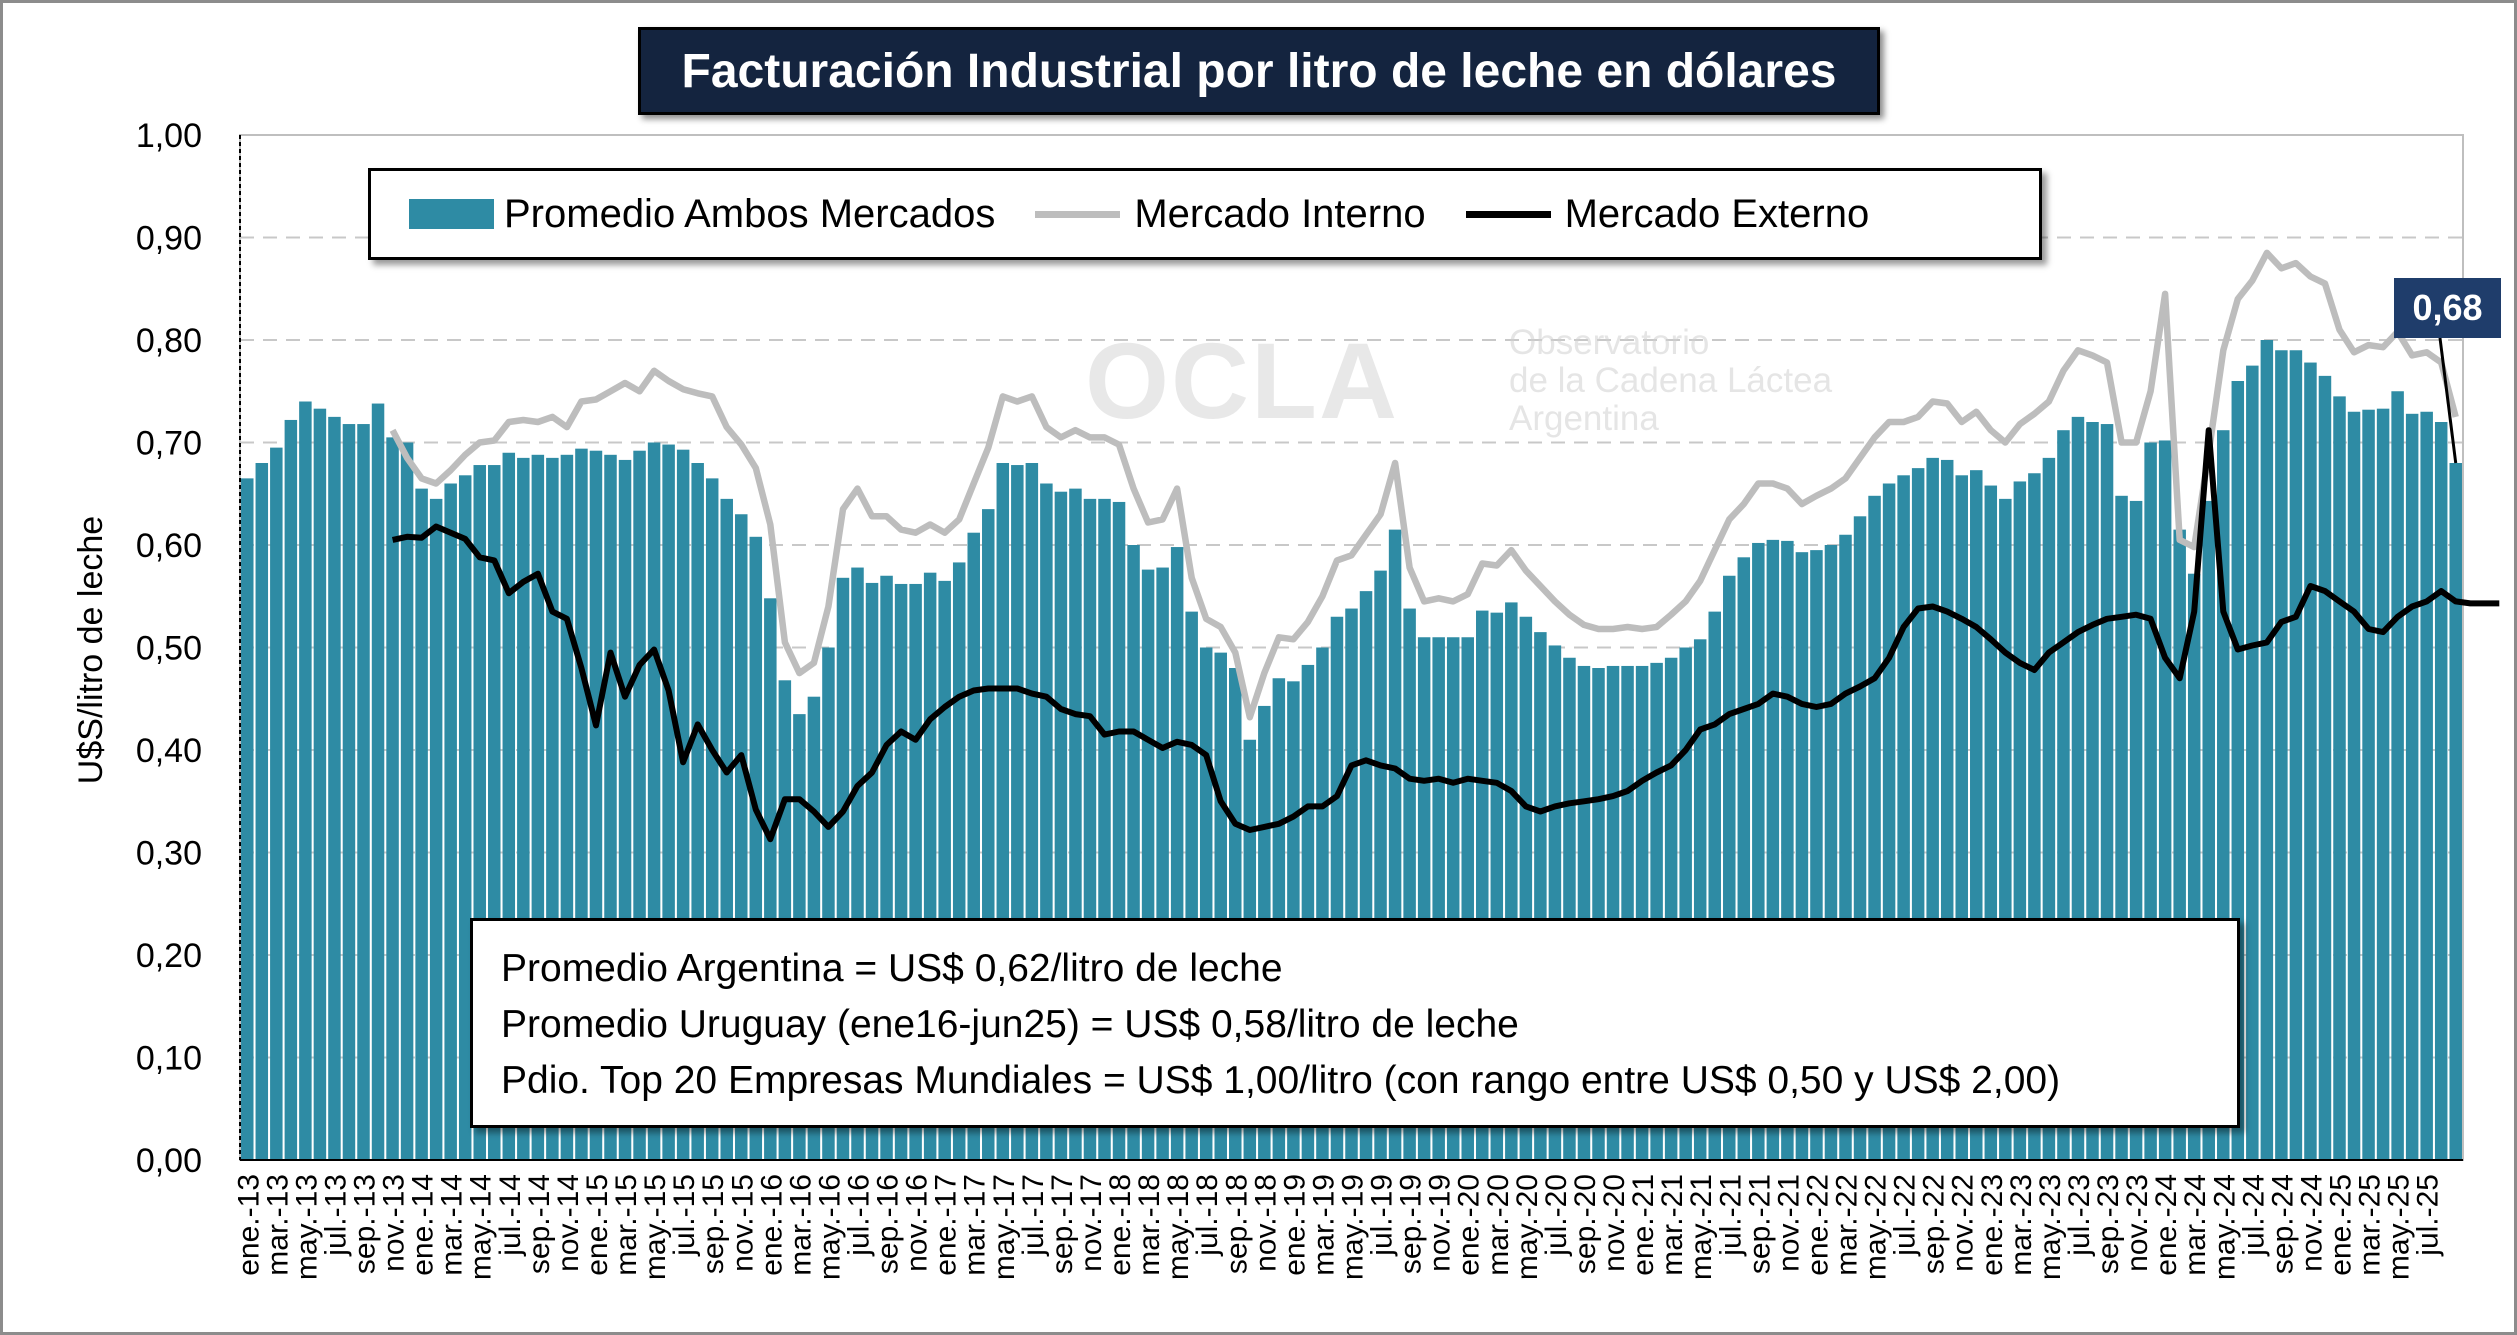 The width and height of the screenshot is (2517, 1335). I want to click on legend-swatch-externo, so click(1508, 214).